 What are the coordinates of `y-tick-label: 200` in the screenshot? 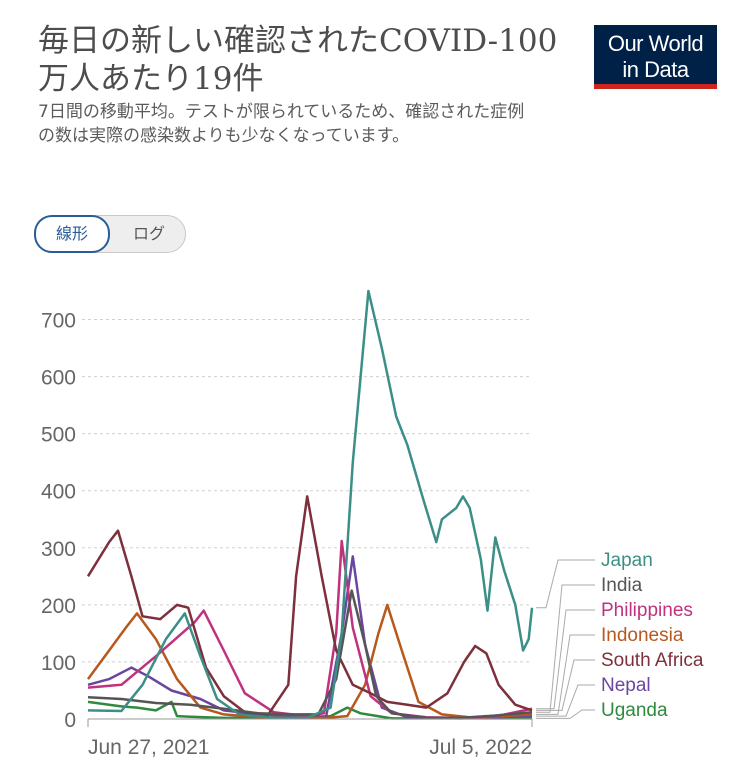 It's located at (58, 606).